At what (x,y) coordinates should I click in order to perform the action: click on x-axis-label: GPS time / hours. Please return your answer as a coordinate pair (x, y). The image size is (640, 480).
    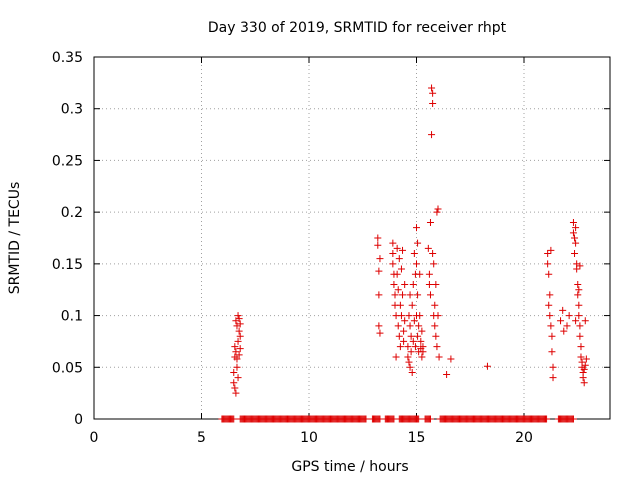
    Looking at the image, I should click on (349, 467).